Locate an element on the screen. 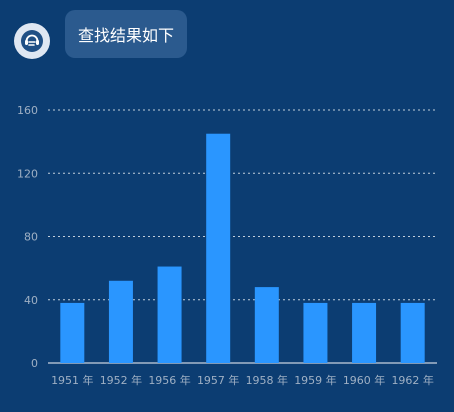 This screenshot has width=454, height=412. assistant-headset-icon is located at coordinates (32, 41).